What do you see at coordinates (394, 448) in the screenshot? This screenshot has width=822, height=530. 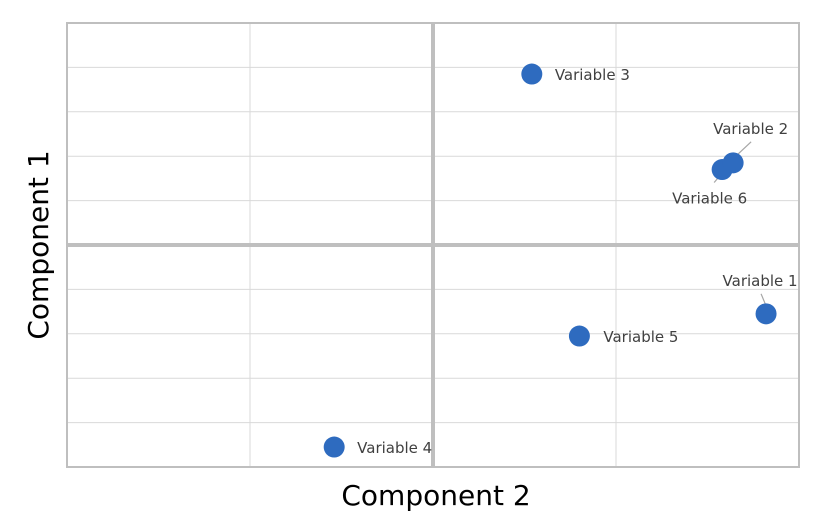 I see `label-variable-4: Variable 4` at bounding box center [394, 448].